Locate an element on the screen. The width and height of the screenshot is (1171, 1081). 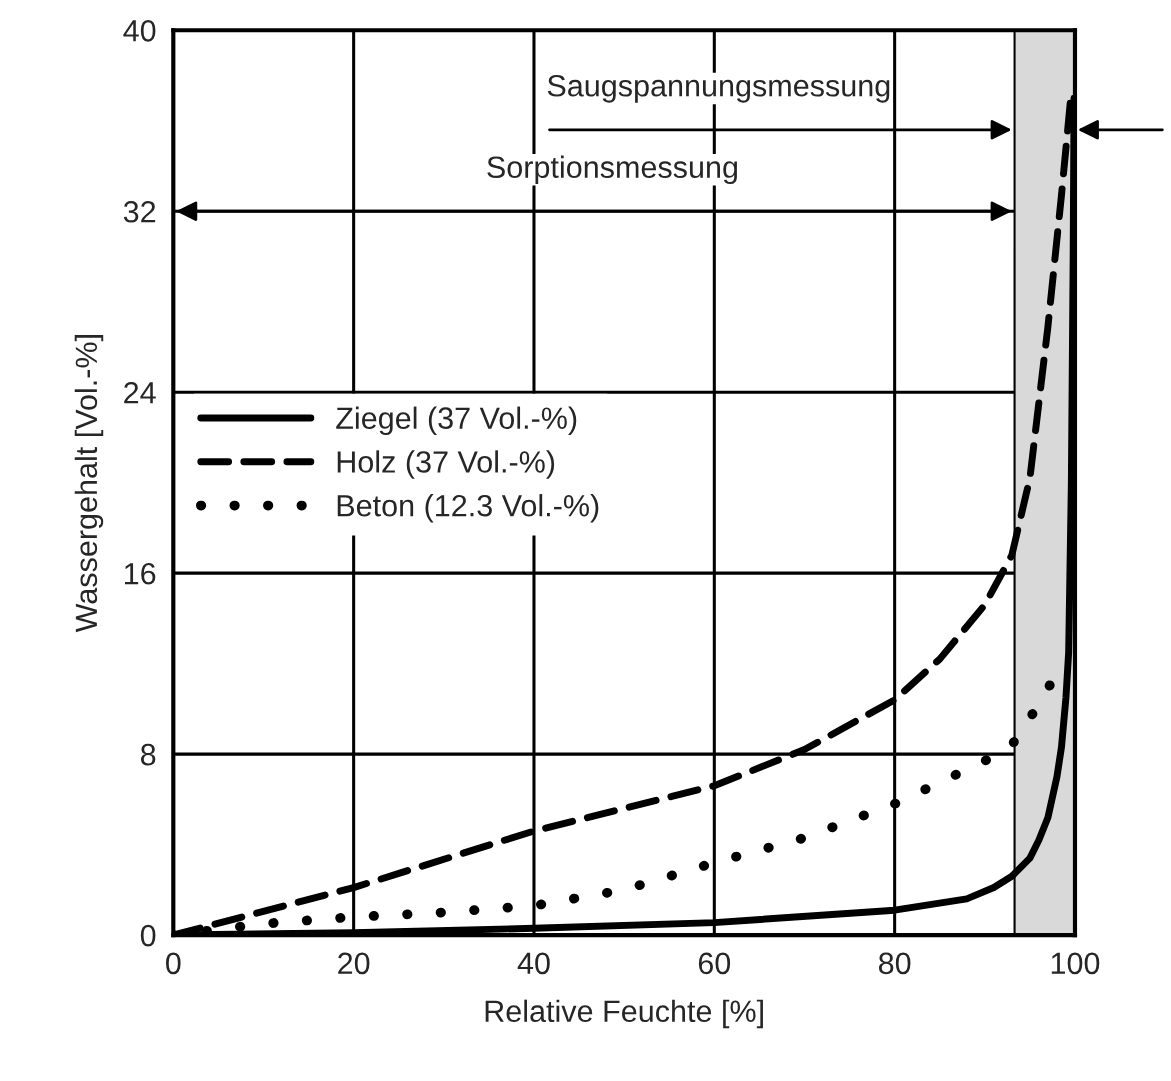
x-tick-label: 100 is located at coordinates (1075, 963).